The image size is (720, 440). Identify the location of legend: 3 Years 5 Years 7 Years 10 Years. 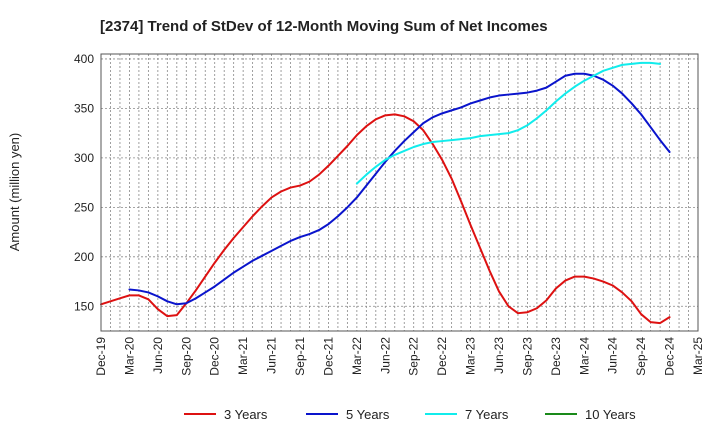
(410, 414).